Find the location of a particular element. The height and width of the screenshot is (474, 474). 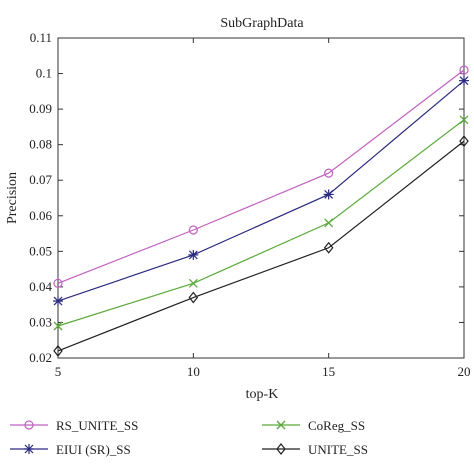

y-tick-label: 0.1 is located at coordinates (44, 73).